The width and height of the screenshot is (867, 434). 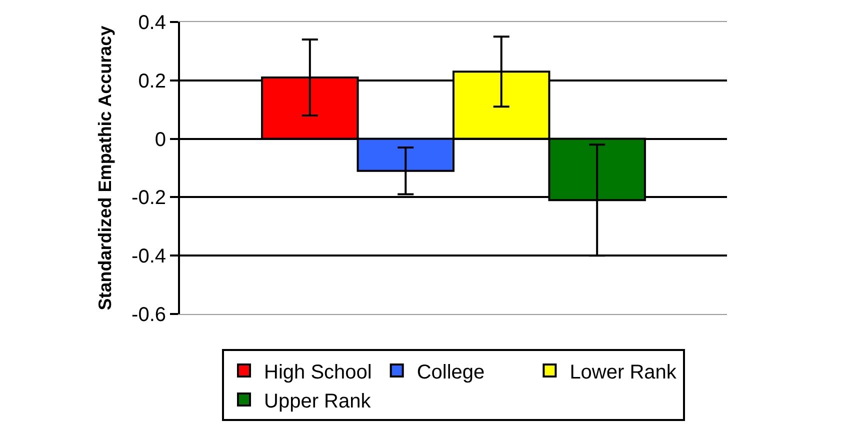 What do you see at coordinates (149, 257) in the screenshot?
I see `y-tick-label: -0.4` at bounding box center [149, 257].